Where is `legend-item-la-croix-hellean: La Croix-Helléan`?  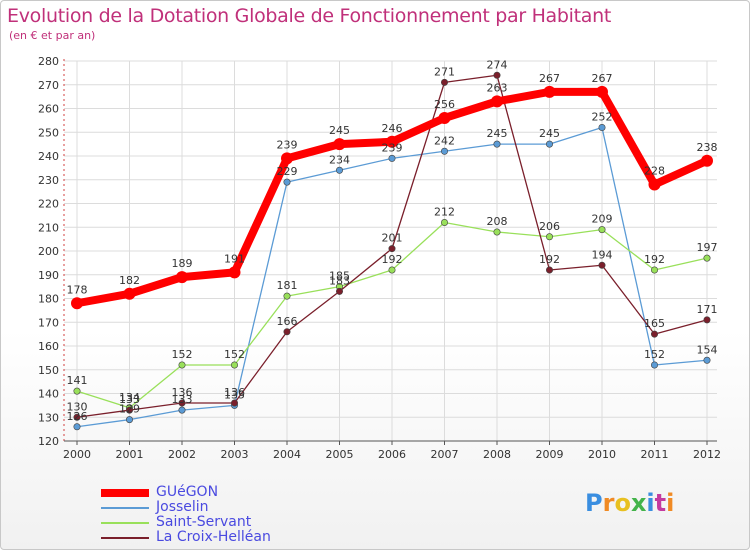
legend-item-la-croix-hellean: La Croix-Helléan is located at coordinates (231, 537).